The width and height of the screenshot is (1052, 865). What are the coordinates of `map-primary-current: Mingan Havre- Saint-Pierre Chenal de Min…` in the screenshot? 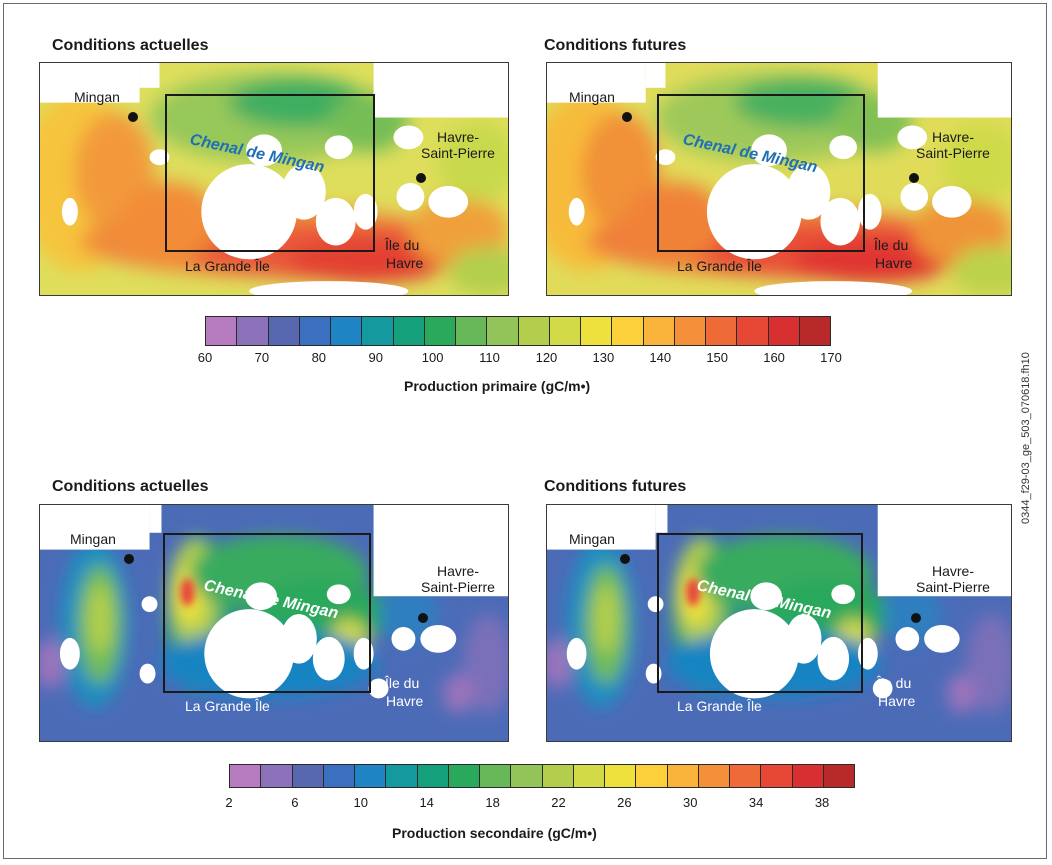 It's located at (274, 179).